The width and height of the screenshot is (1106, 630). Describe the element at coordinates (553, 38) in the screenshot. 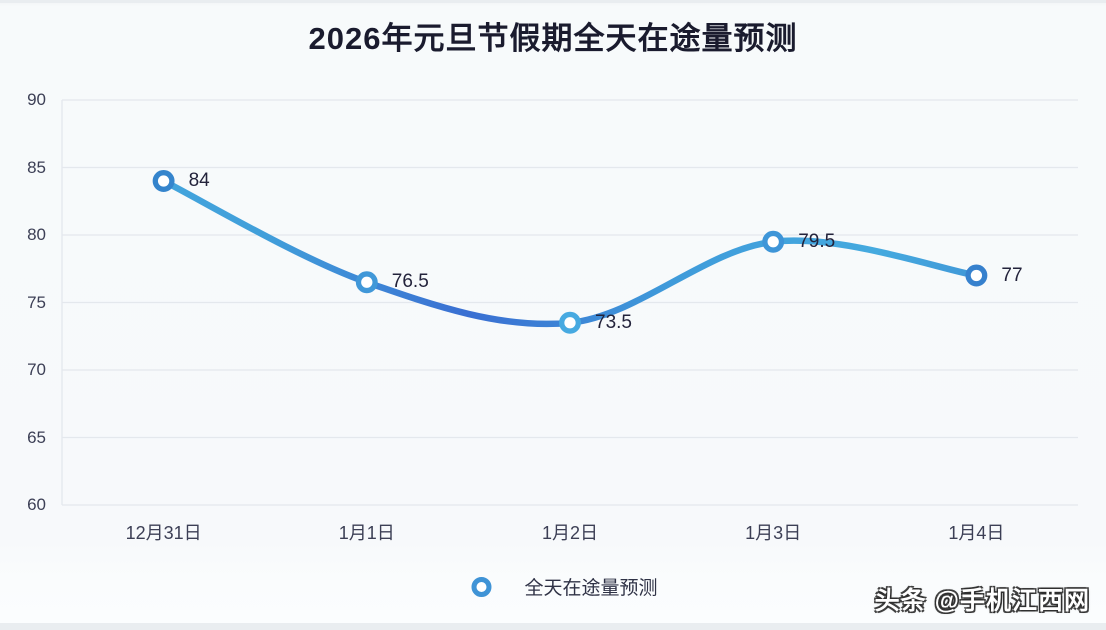

I see `chart-title: 2026年元旦节假期全天在途量预测` at that location.